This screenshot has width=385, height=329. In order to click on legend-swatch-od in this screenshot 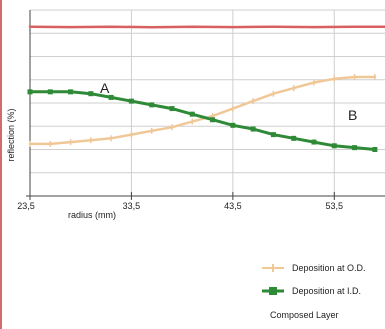, I will do `click(273, 268)`.